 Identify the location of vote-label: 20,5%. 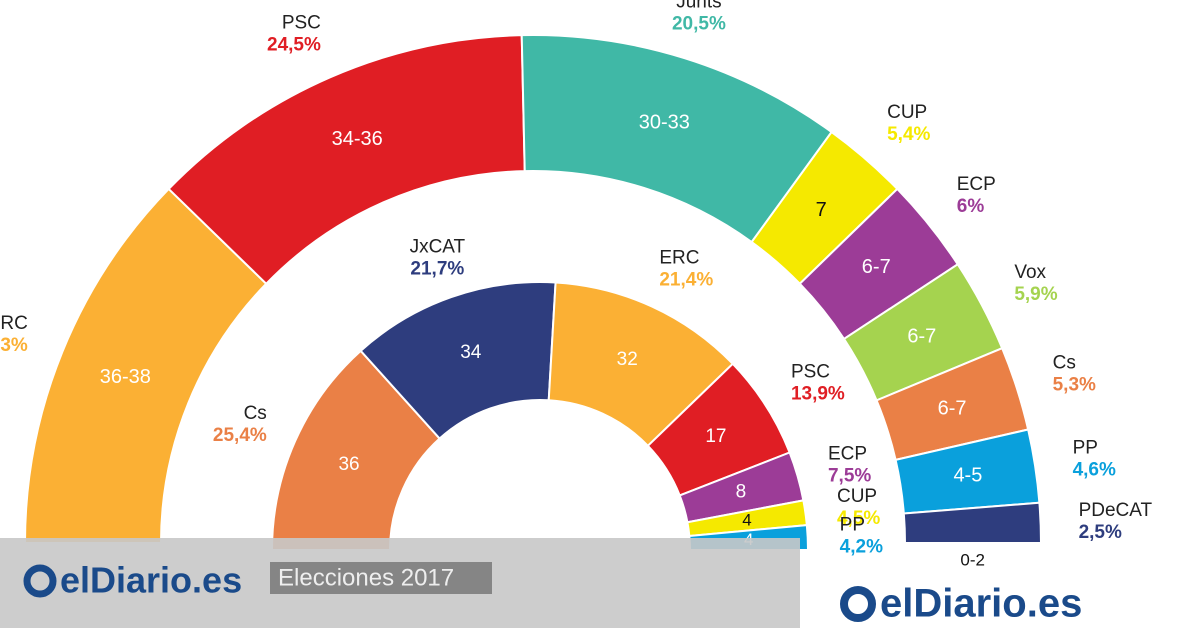
(699, 23).